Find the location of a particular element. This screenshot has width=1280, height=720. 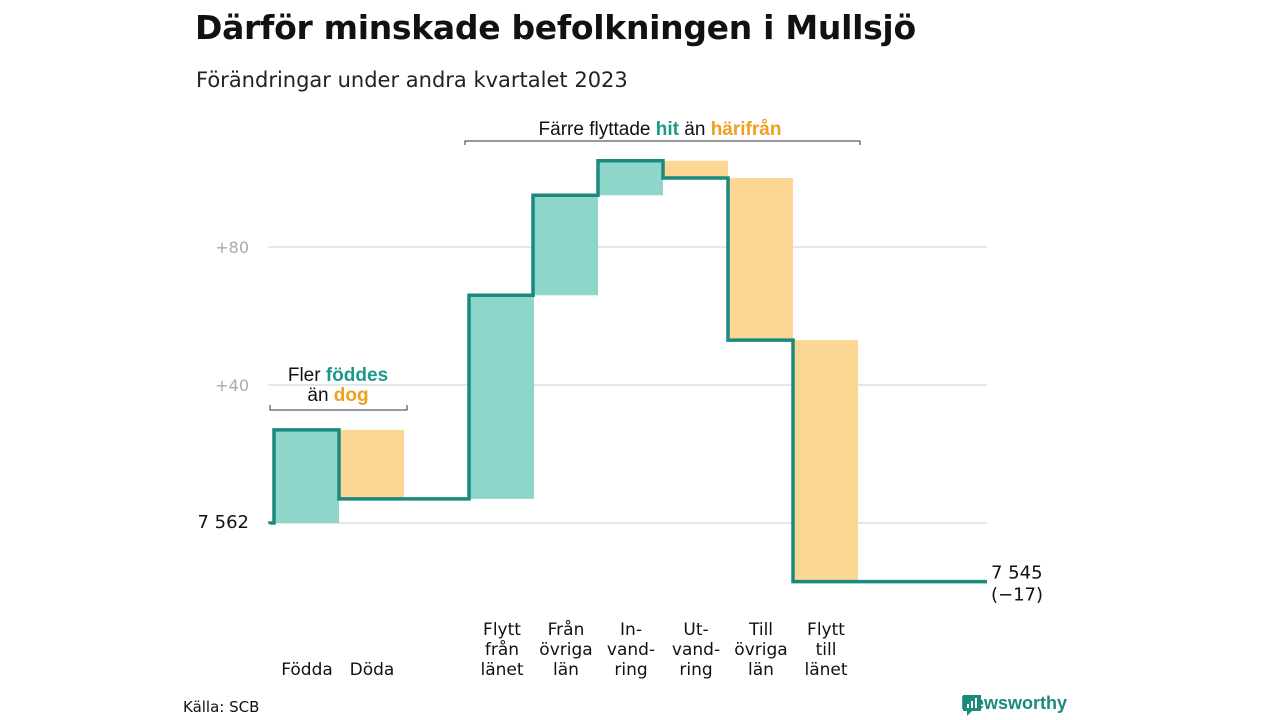

annotation-highlight-died: dog is located at coordinates (351, 395).